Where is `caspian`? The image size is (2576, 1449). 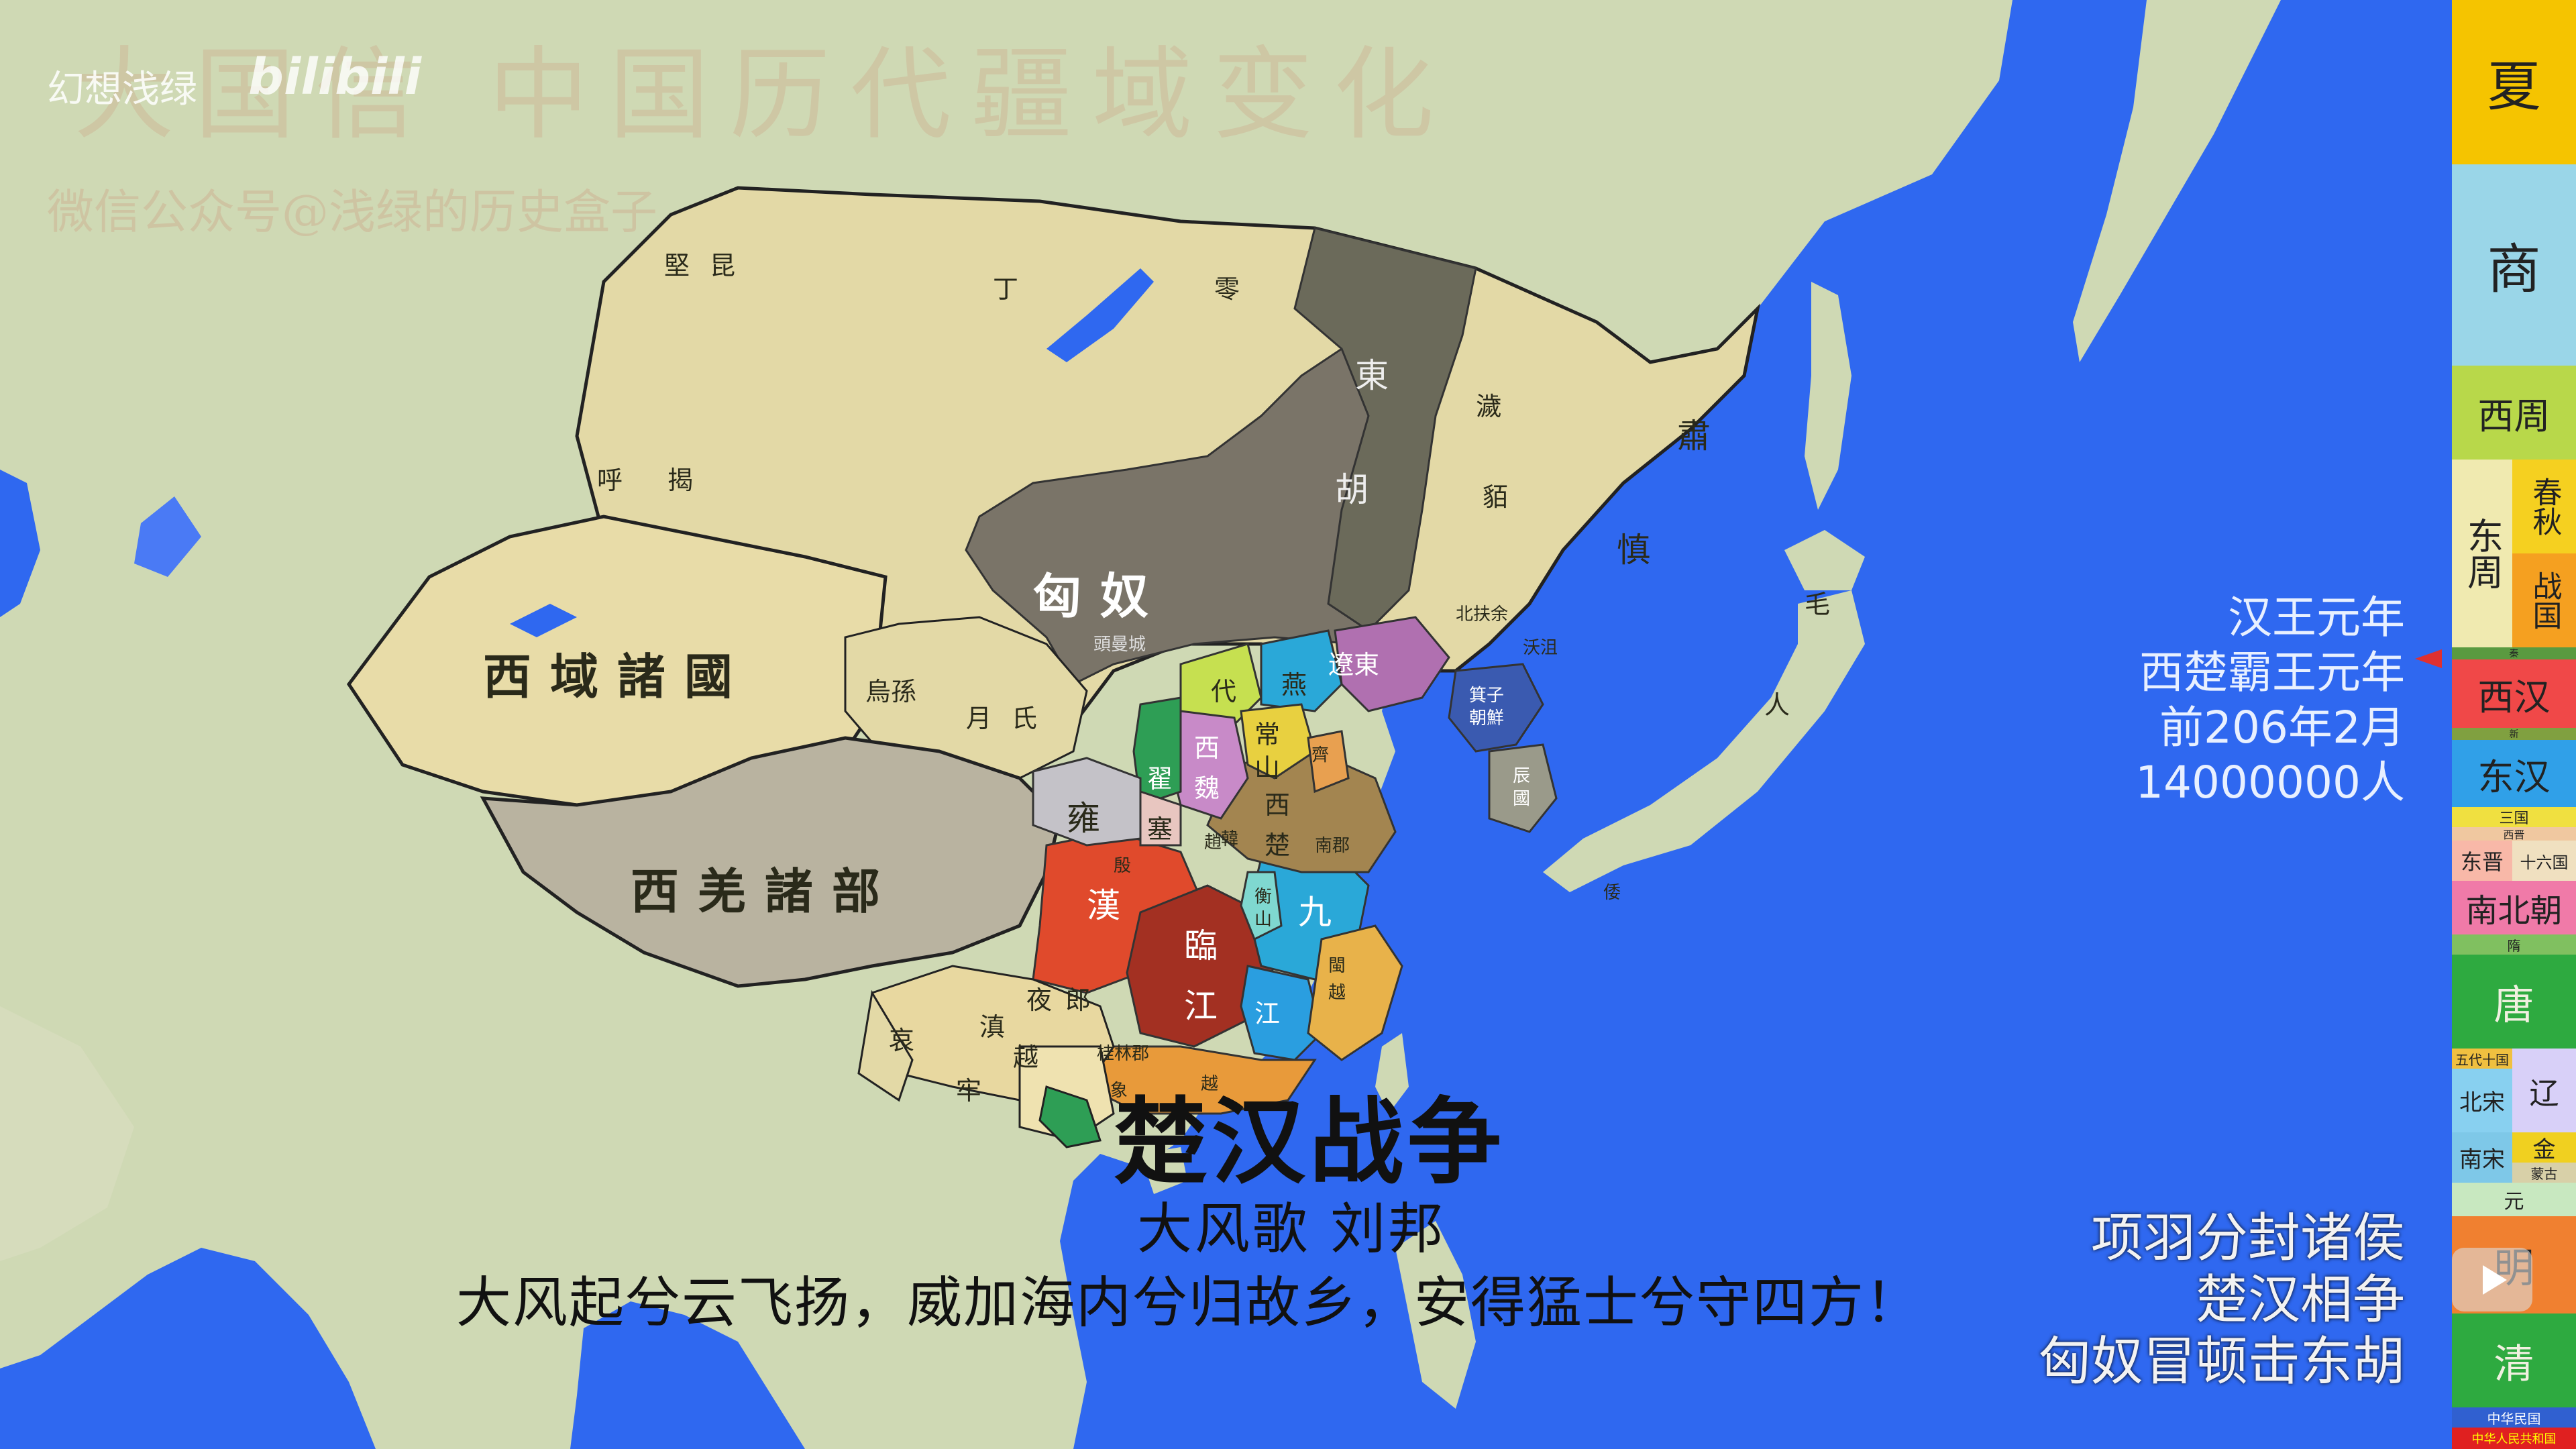
caspian is located at coordinates (20, 543).